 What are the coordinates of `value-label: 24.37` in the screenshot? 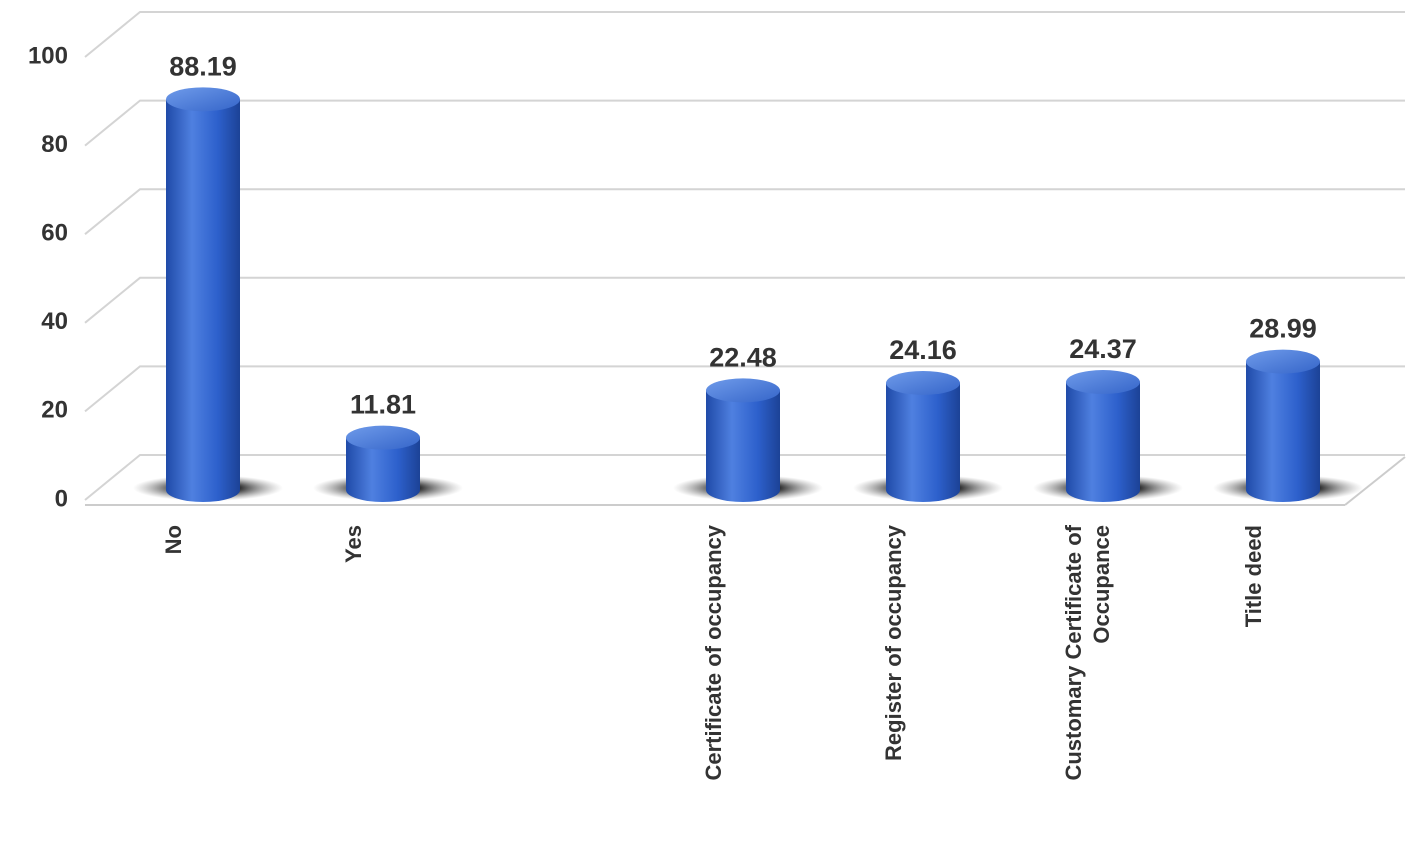 It's located at (1103, 349).